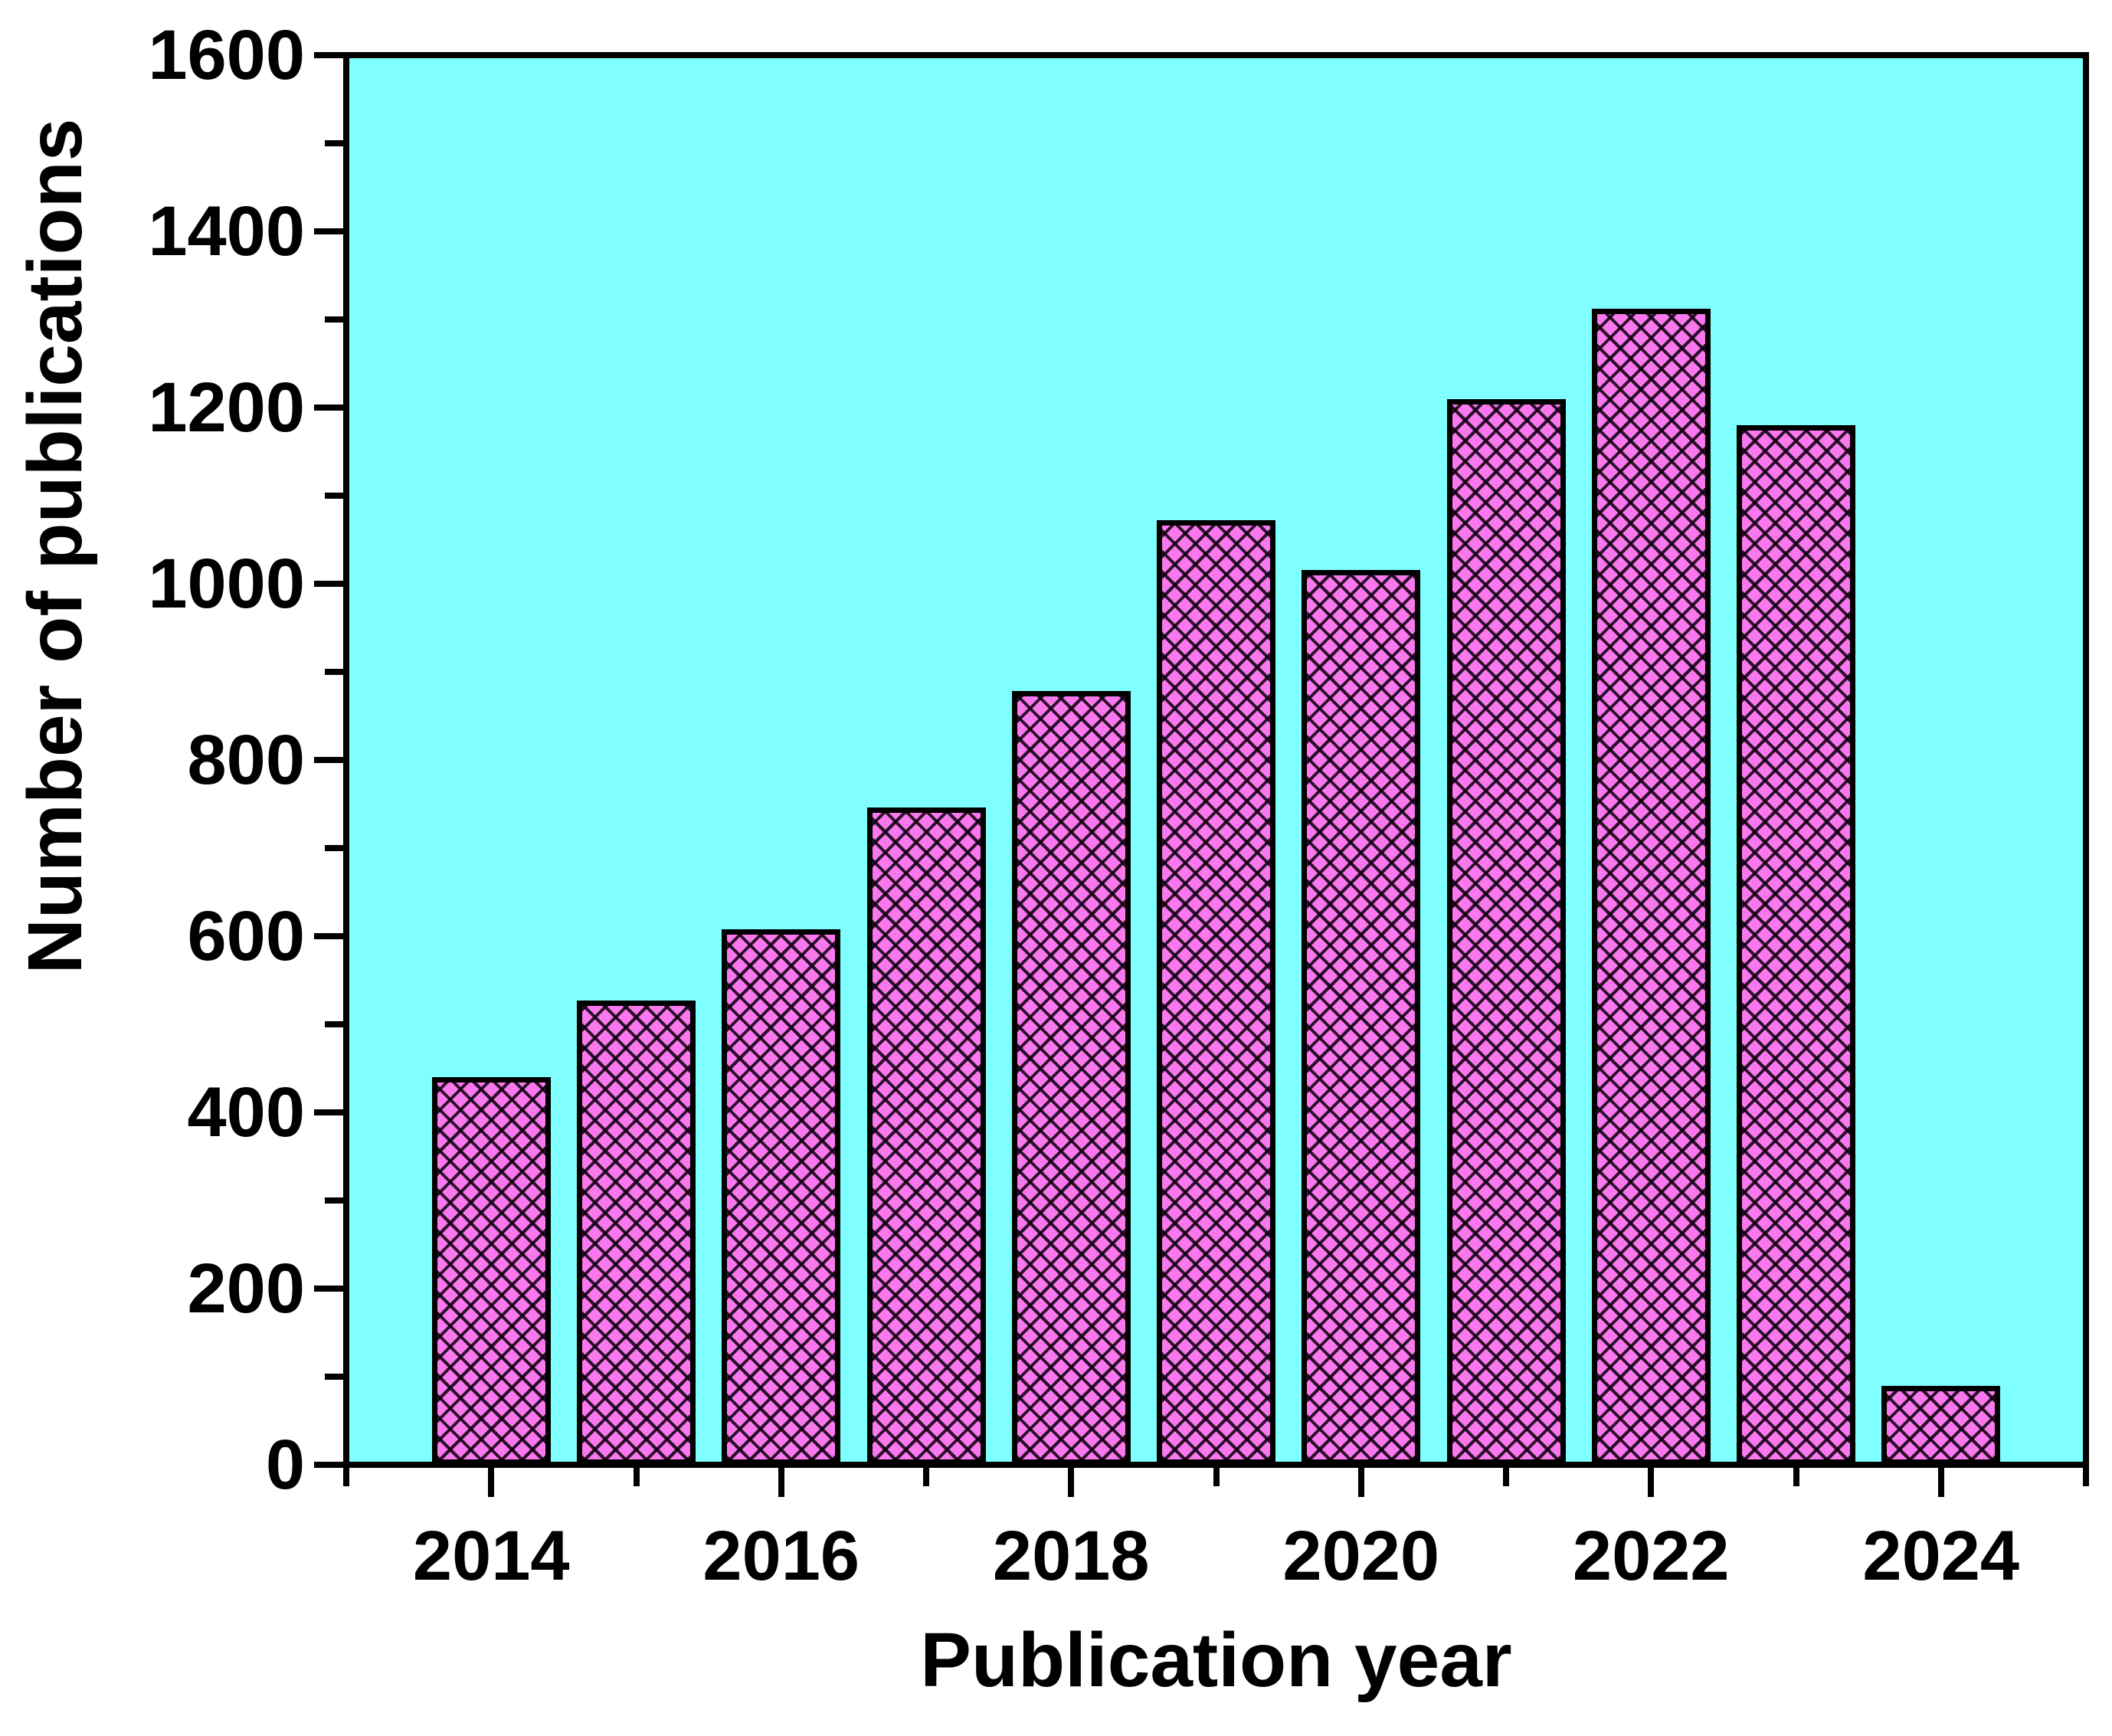 The height and width of the screenshot is (1736, 2112). I want to click on x-tick-label-2022: 2022, so click(1651, 1556).